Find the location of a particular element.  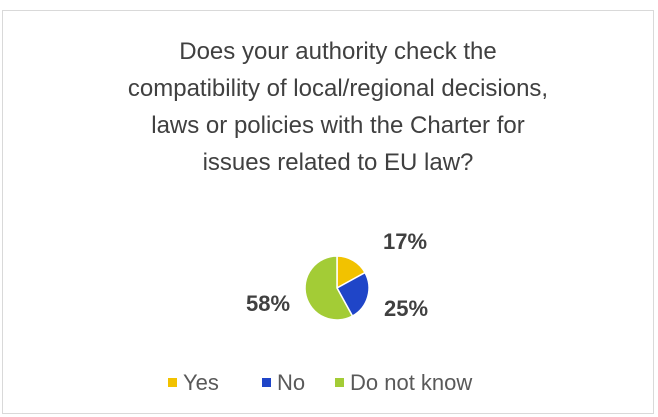

legend-label: Do not know is located at coordinates (411, 382).